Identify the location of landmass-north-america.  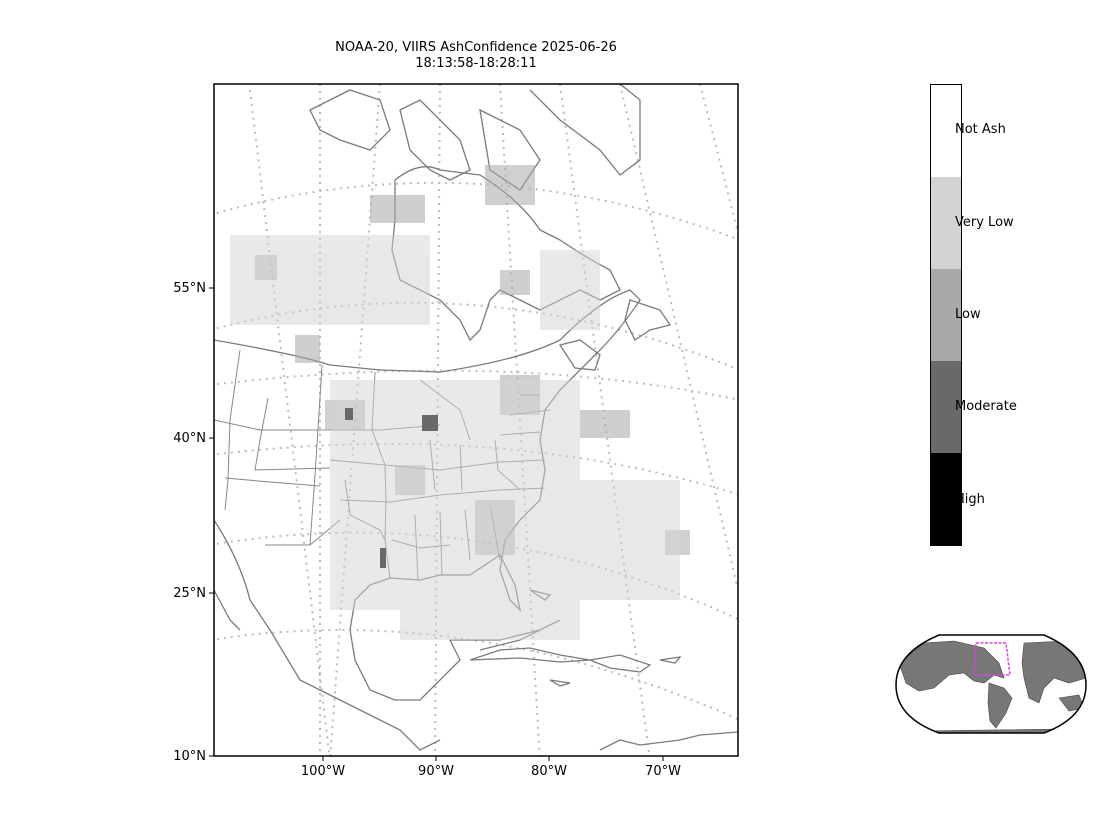
(951, 666).